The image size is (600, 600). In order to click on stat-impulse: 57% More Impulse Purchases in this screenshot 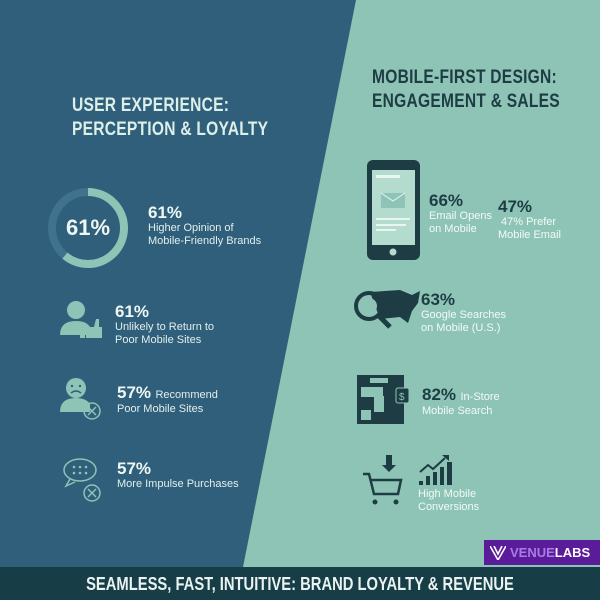, I will do `click(178, 475)`.